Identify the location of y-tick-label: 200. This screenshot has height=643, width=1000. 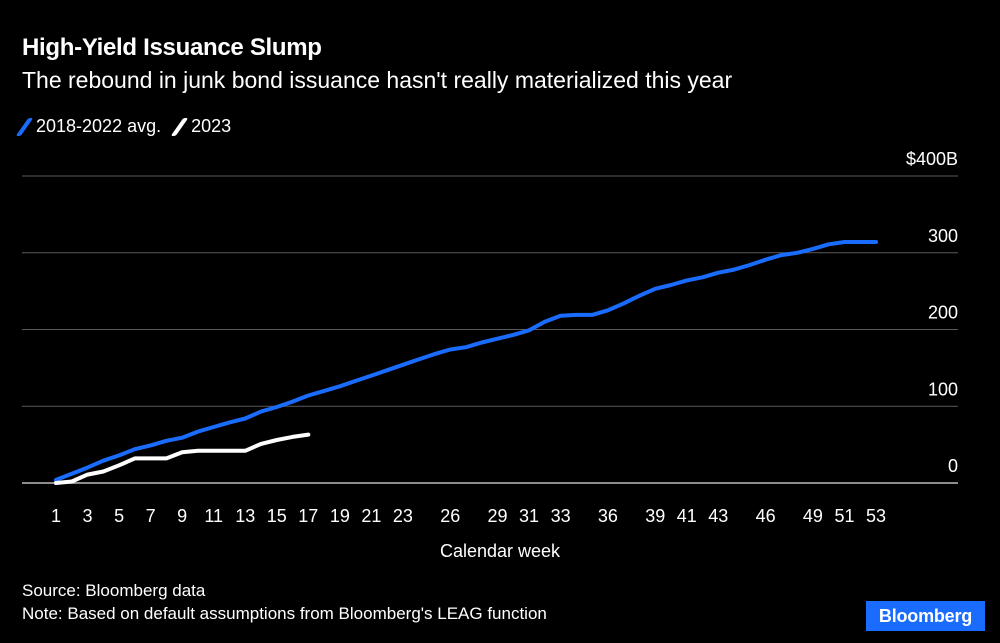
(943, 313).